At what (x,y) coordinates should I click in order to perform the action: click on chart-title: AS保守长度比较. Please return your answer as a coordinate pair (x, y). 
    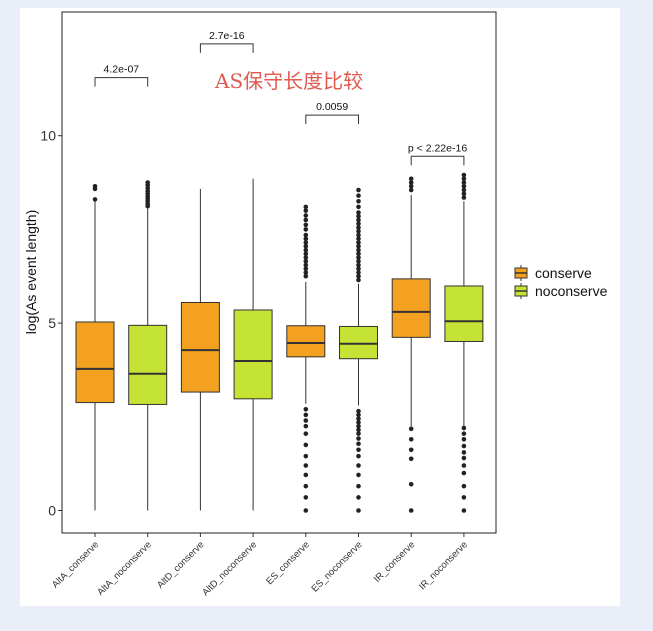
    Looking at the image, I should click on (288, 81).